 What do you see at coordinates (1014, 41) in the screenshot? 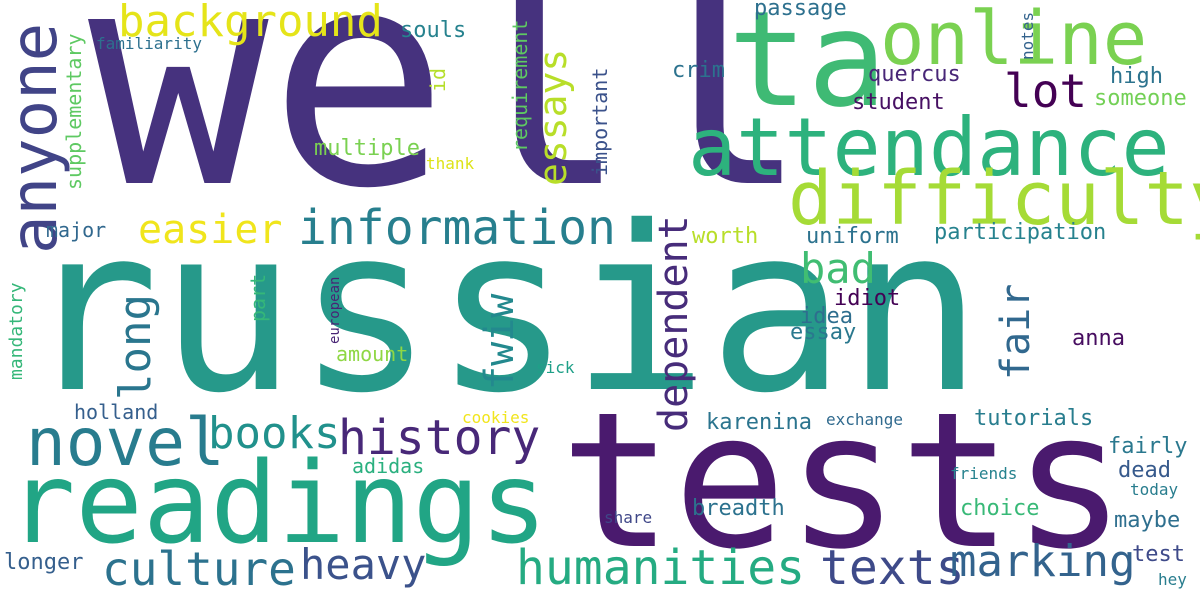
I see `word-online: online` at bounding box center [1014, 41].